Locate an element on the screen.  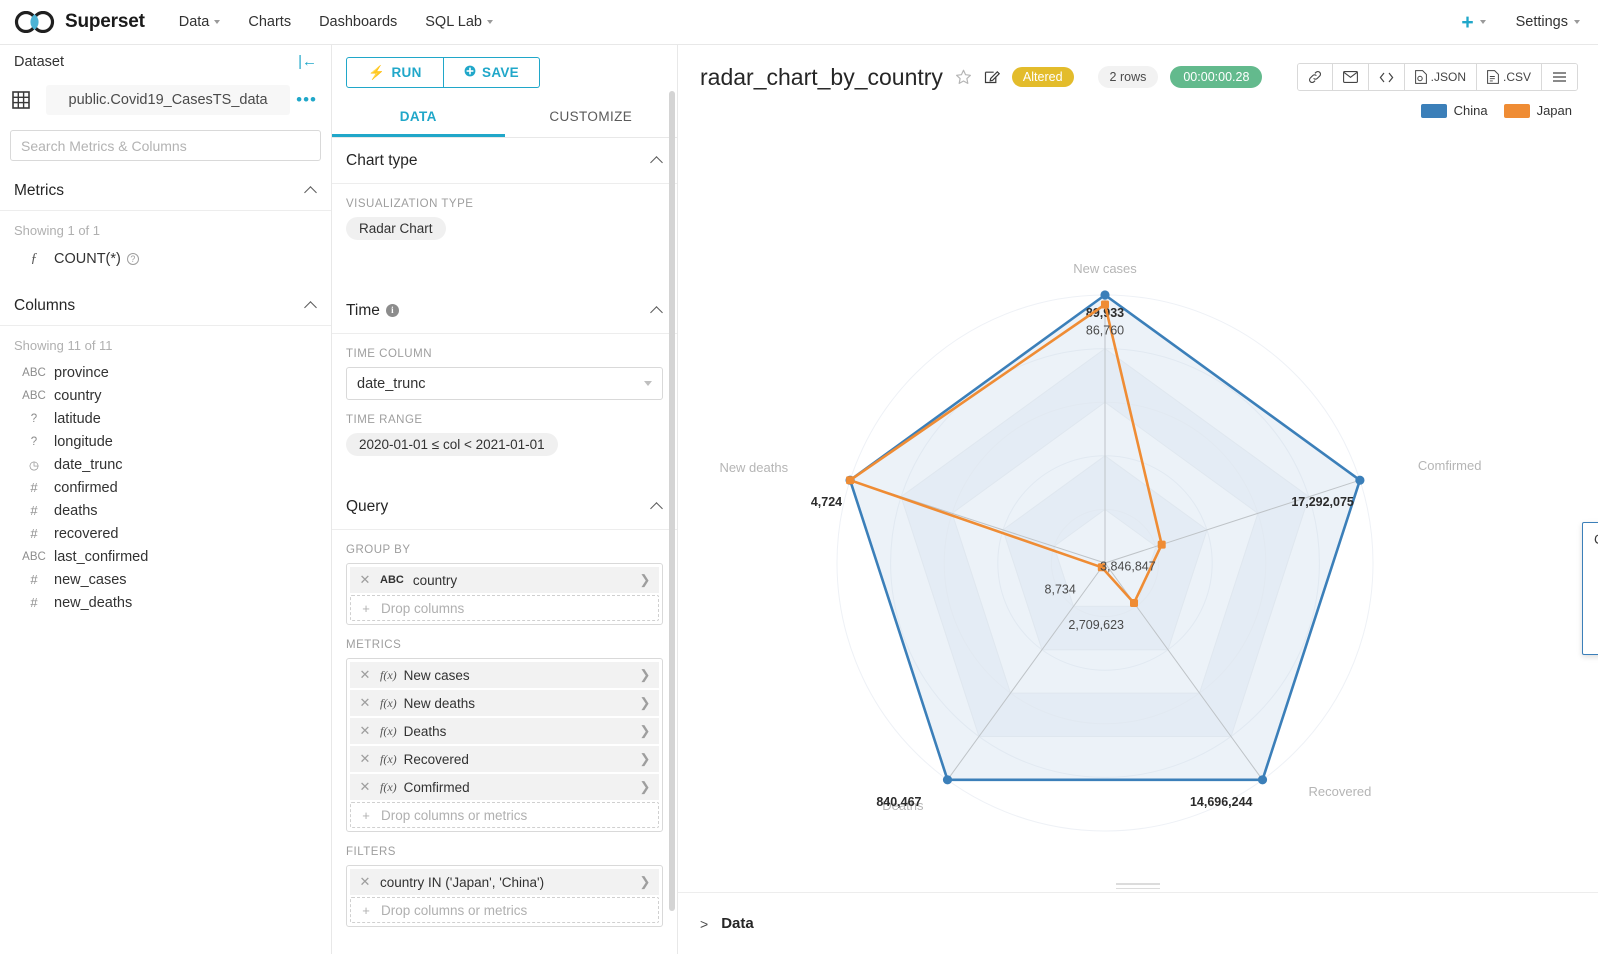
filter-item: ✕ country IN ('Japan', 'China') ❯ is located at coordinates (504, 882).